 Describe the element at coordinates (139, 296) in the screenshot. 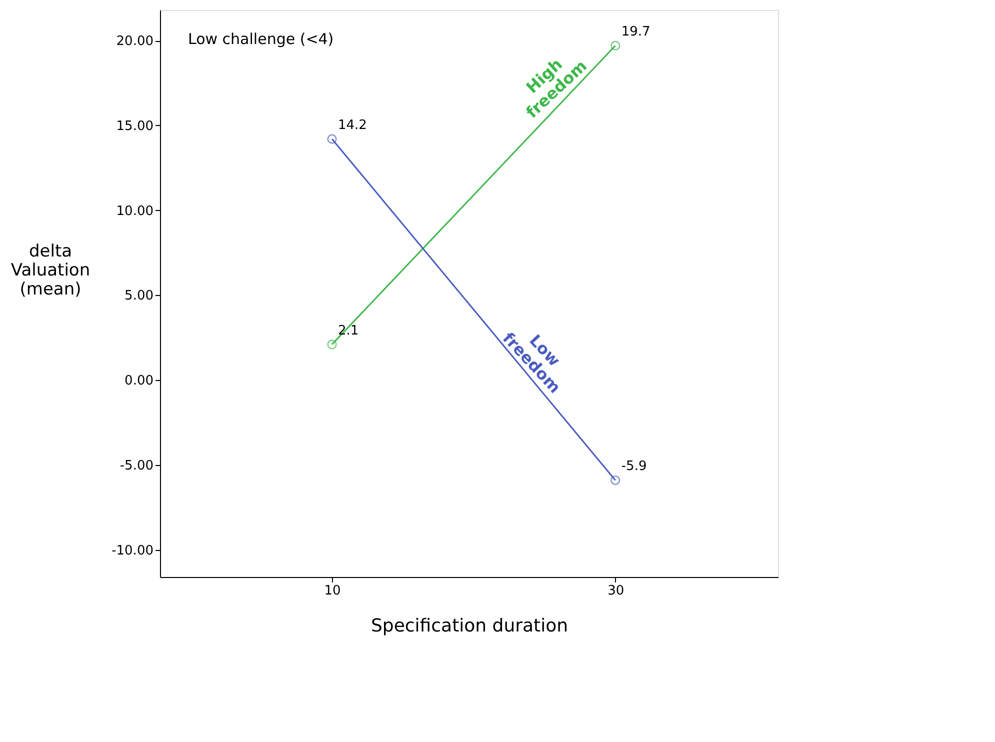

I see `y-tick-label: 5.00` at that location.